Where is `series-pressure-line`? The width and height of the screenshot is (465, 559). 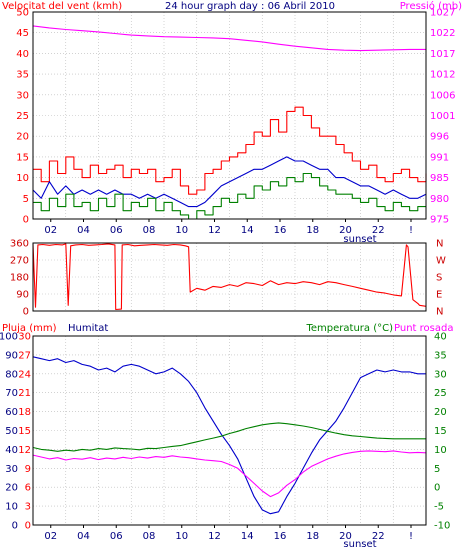 series-pressure-line is located at coordinates (229, 38).